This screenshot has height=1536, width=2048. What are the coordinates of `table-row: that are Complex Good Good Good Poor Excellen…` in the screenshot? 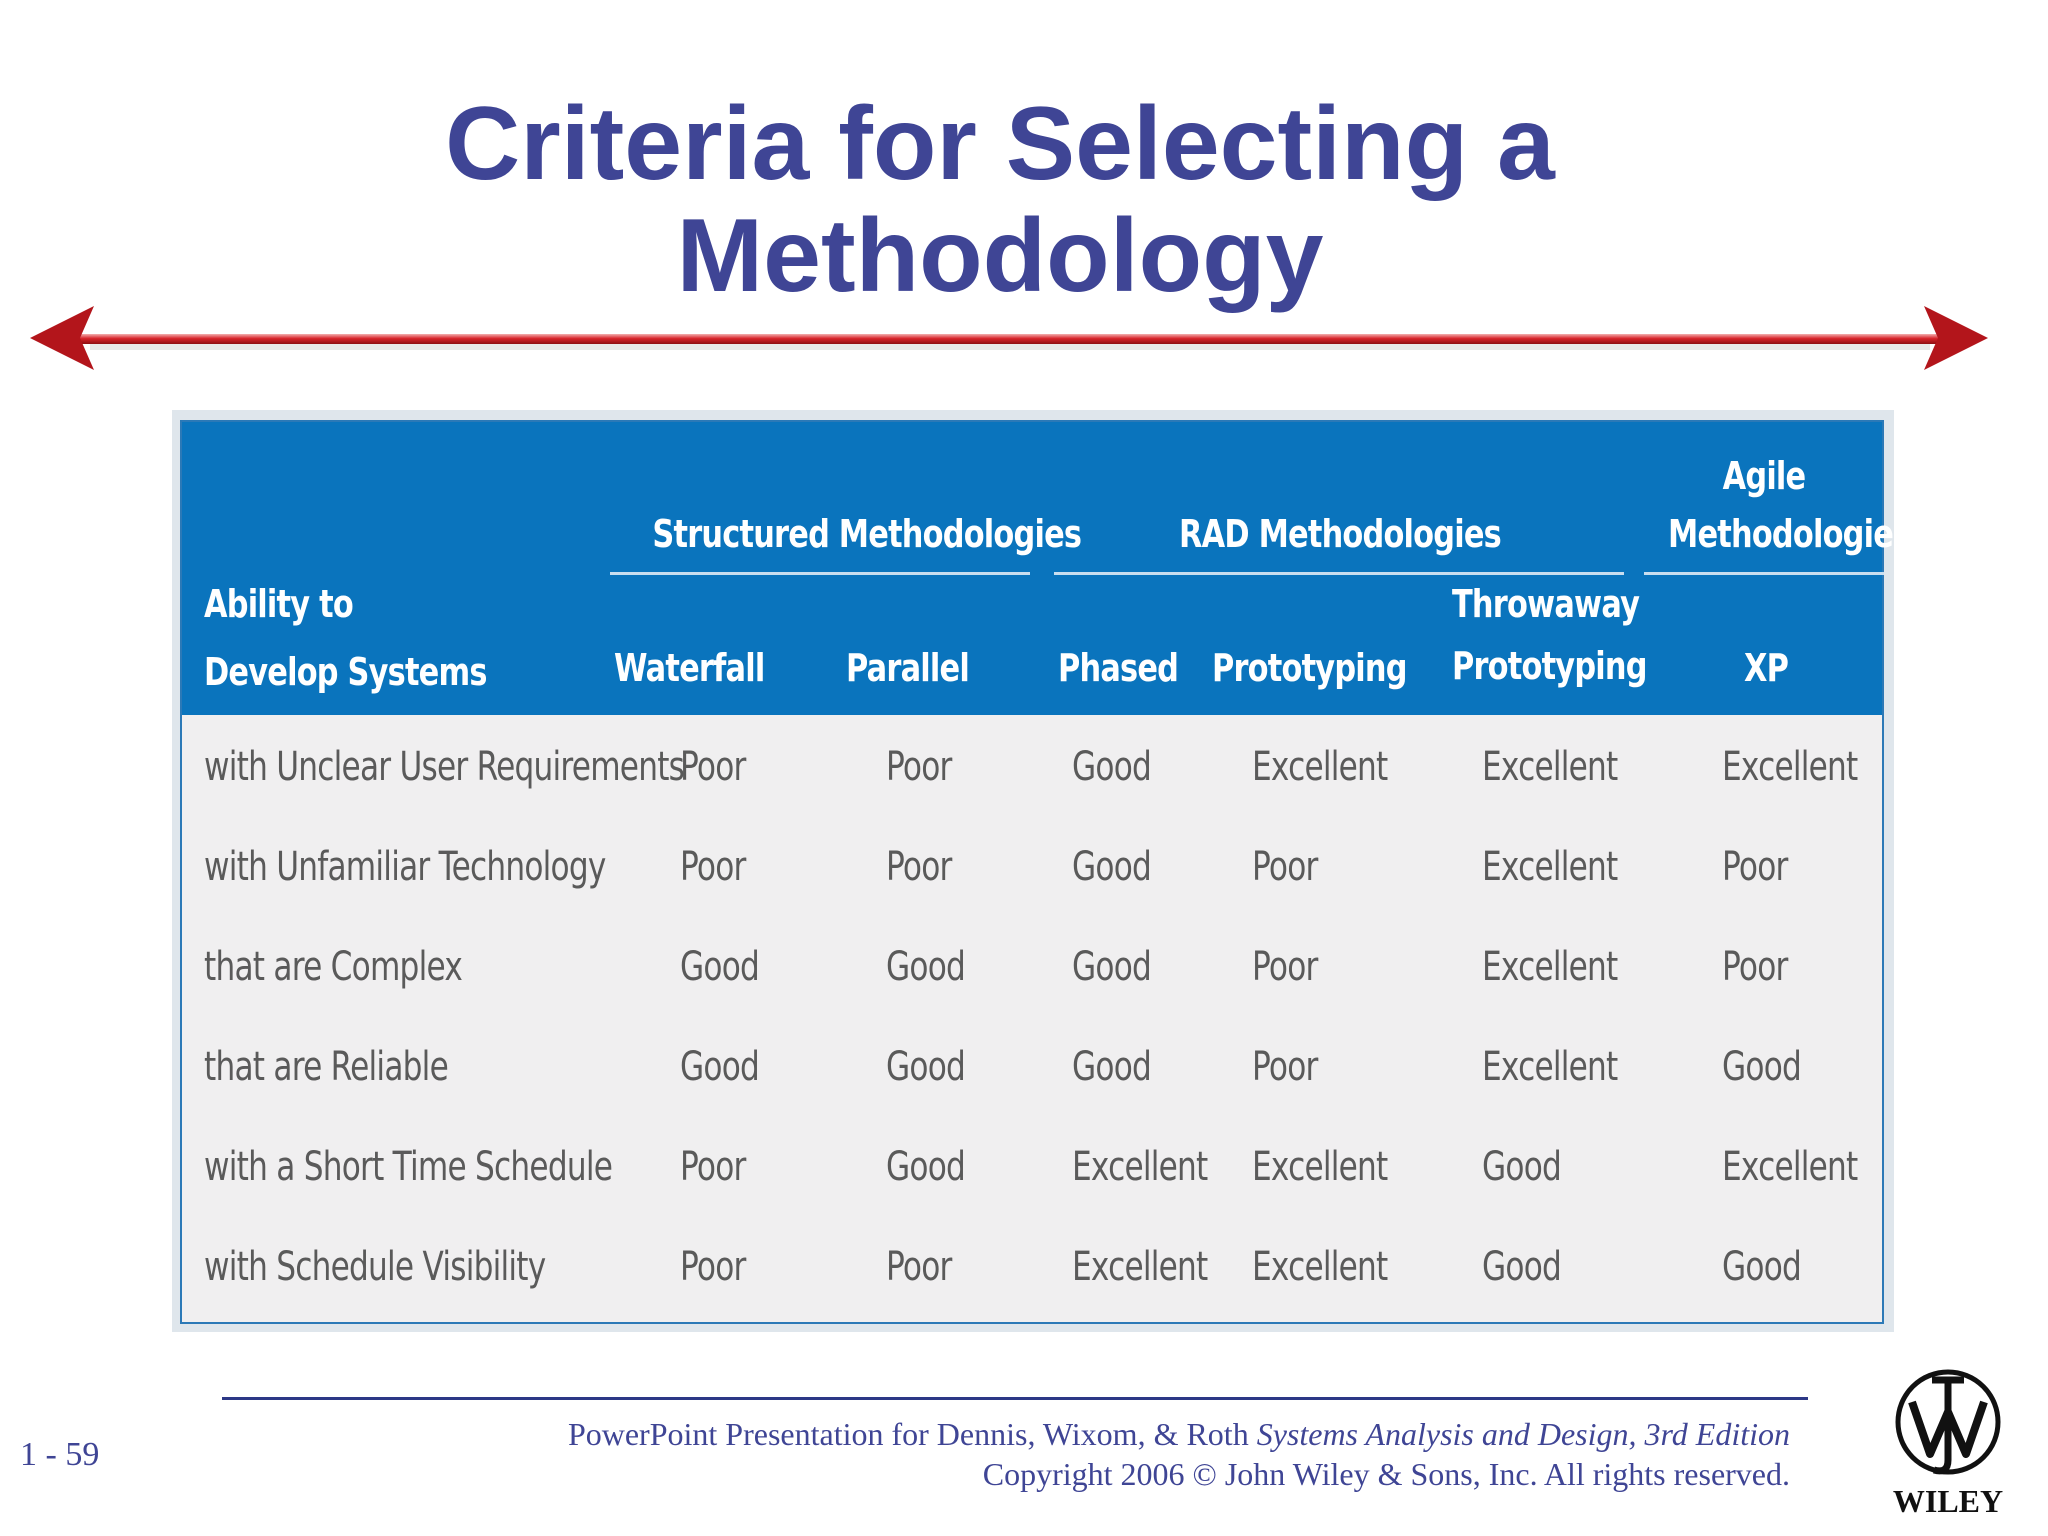 It's located at (1032, 973).